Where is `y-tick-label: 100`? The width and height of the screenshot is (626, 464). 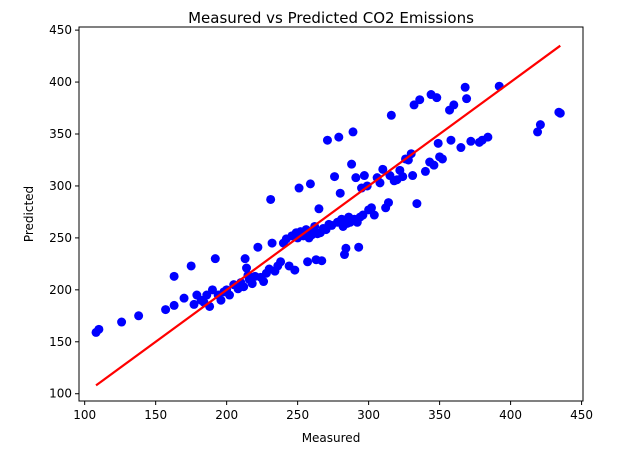
y-tick-label: 100 is located at coordinates (60, 394).